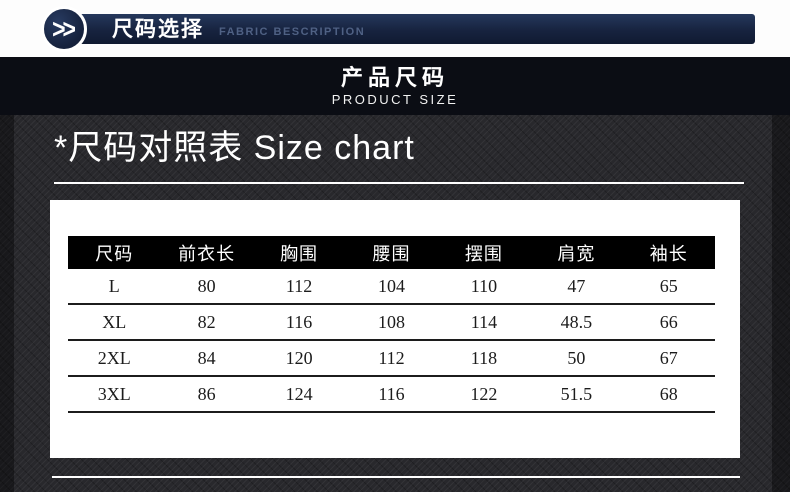 This screenshot has height=492, width=790. What do you see at coordinates (395, 99) in the screenshot?
I see `band-title-en: PRODUCT SIZE` at bounding box center [395, 99].